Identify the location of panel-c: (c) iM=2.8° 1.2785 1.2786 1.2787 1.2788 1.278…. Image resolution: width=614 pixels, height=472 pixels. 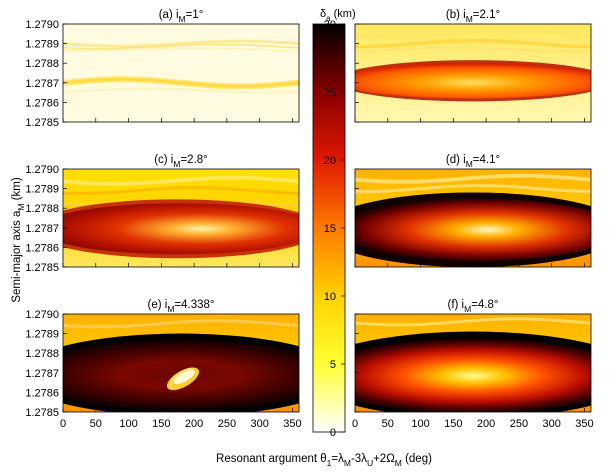
(162, 214).